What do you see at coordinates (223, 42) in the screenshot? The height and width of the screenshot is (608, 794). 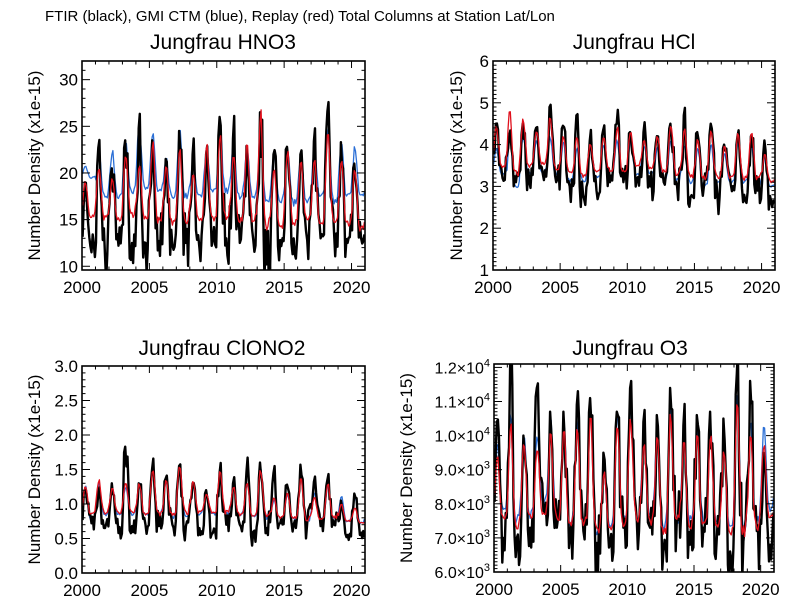 I see `panel-title: Jungfrau HNO3` at bounding box center [223, 42].